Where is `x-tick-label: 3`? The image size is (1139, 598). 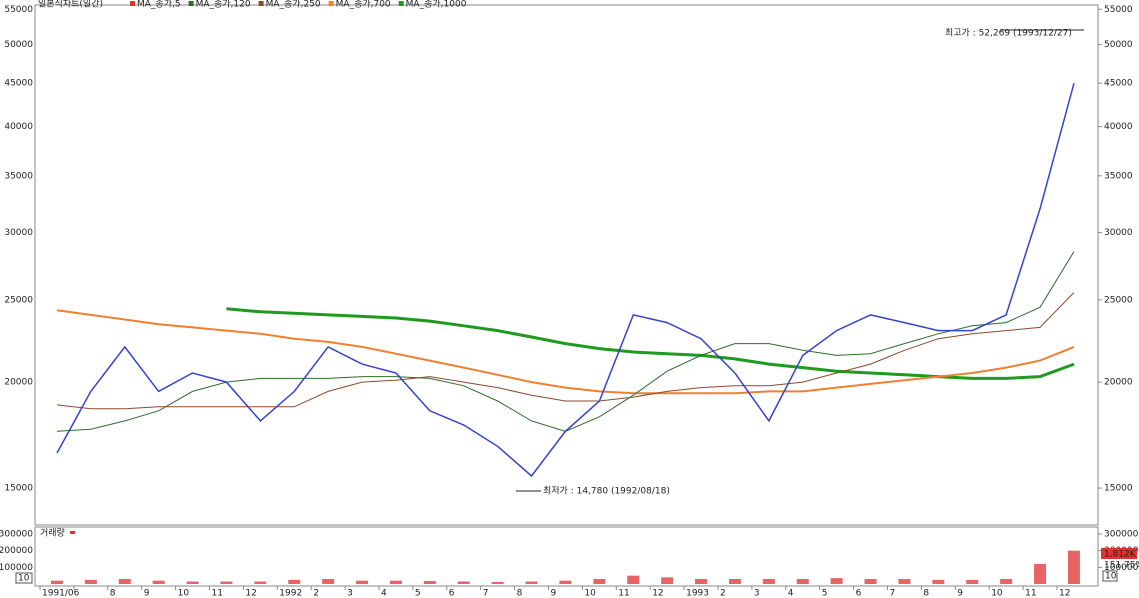
x-tick-label: 3 is located at coordinates (757, 593).